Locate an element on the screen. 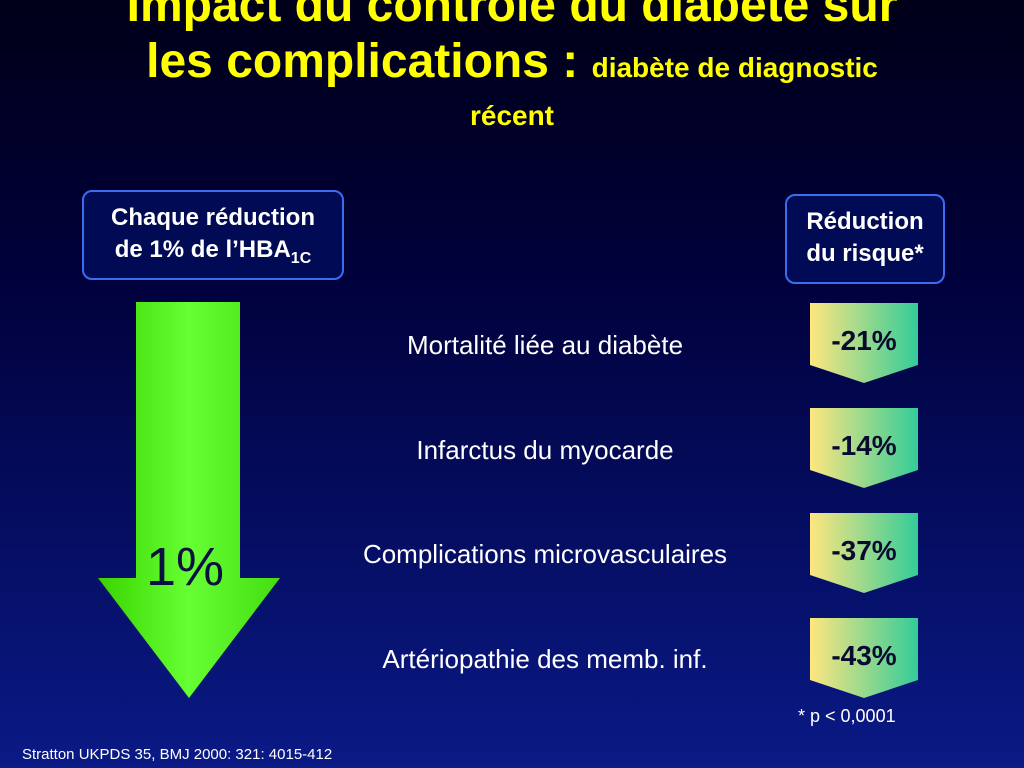 Image resolution: width=1024 pixels, height=768 pixels. hba1c-box-line2: de 1% de l’HBA1C is located at coordinates (213, 254).